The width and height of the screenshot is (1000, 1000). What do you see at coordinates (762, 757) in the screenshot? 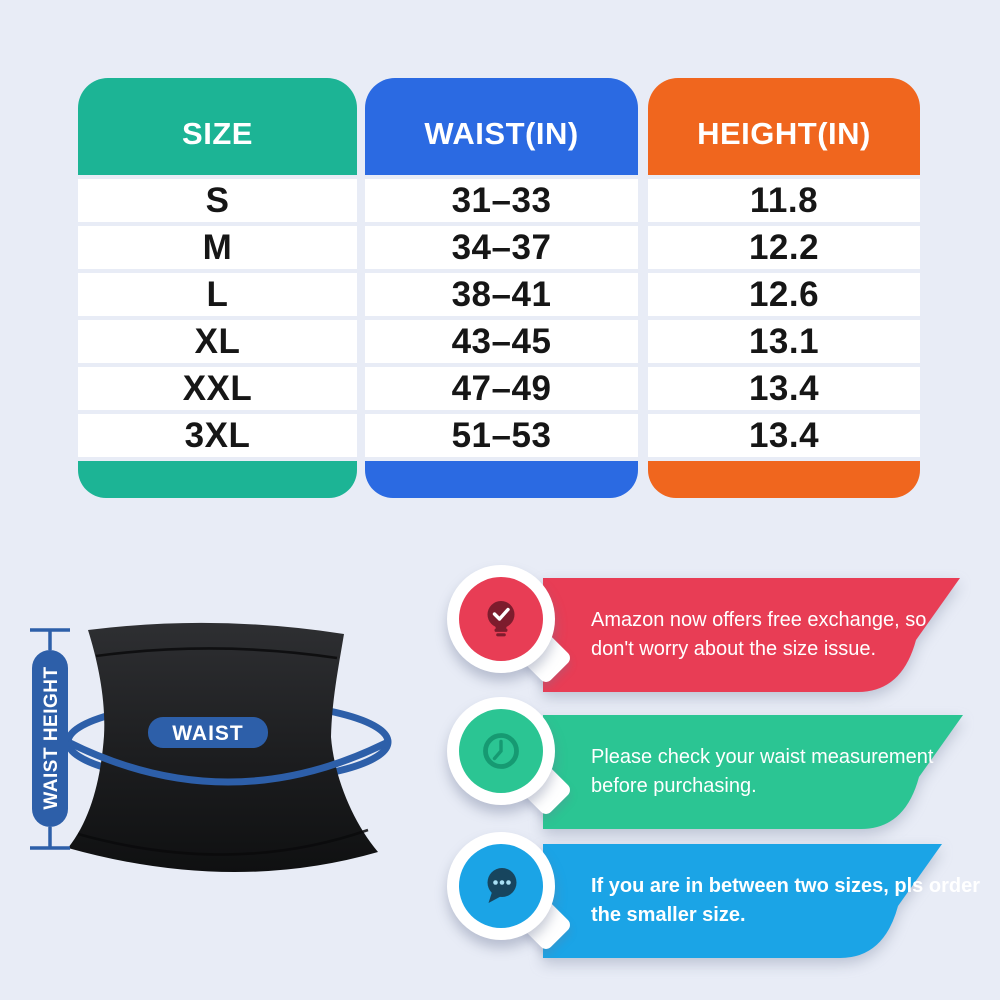
I see `callout-line: Please check your waist measurement` at bounding box center [762, 757].